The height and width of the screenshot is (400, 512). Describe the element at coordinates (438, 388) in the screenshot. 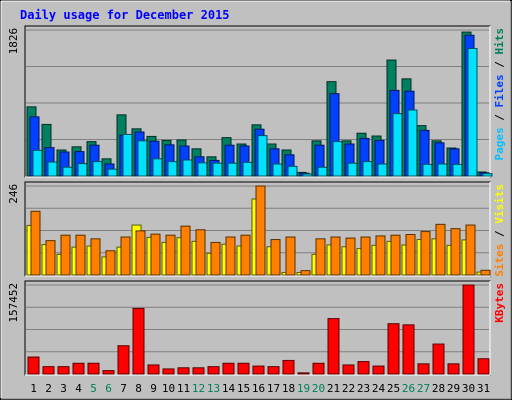

I see `x-tick-label-28: 28` at that location.